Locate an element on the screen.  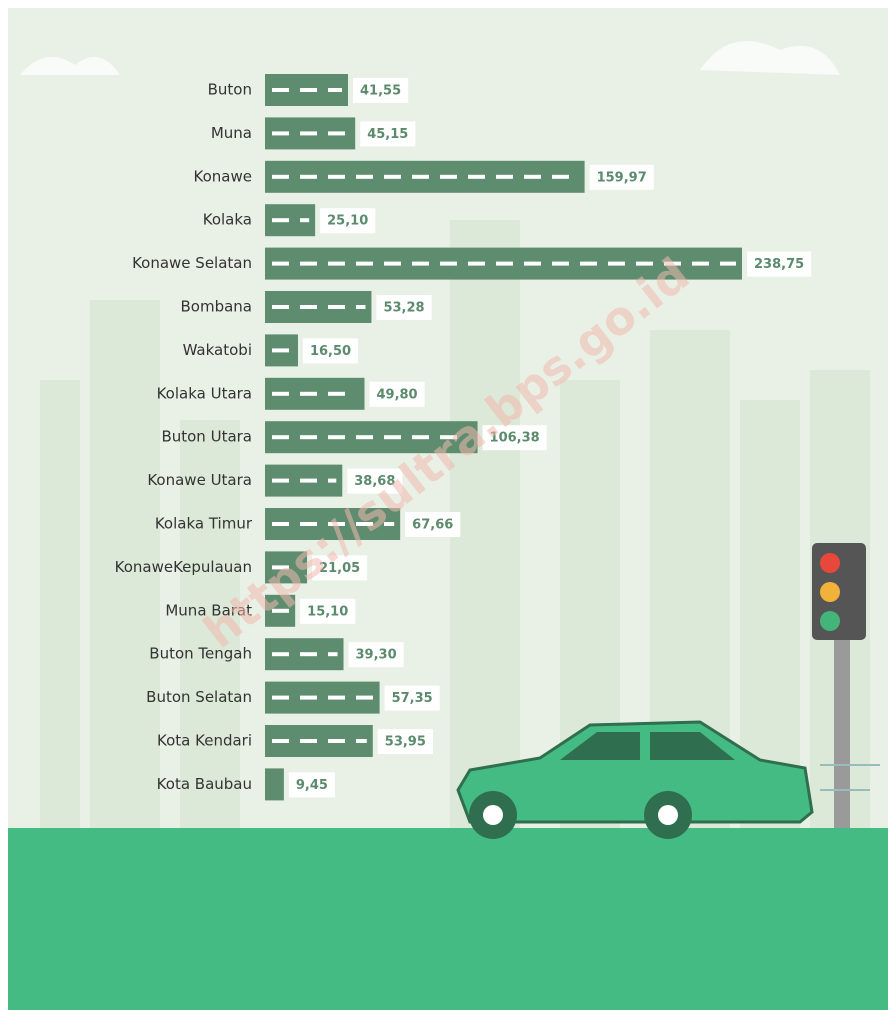
value-label: 238,75 is located at coordinates (779, 264).